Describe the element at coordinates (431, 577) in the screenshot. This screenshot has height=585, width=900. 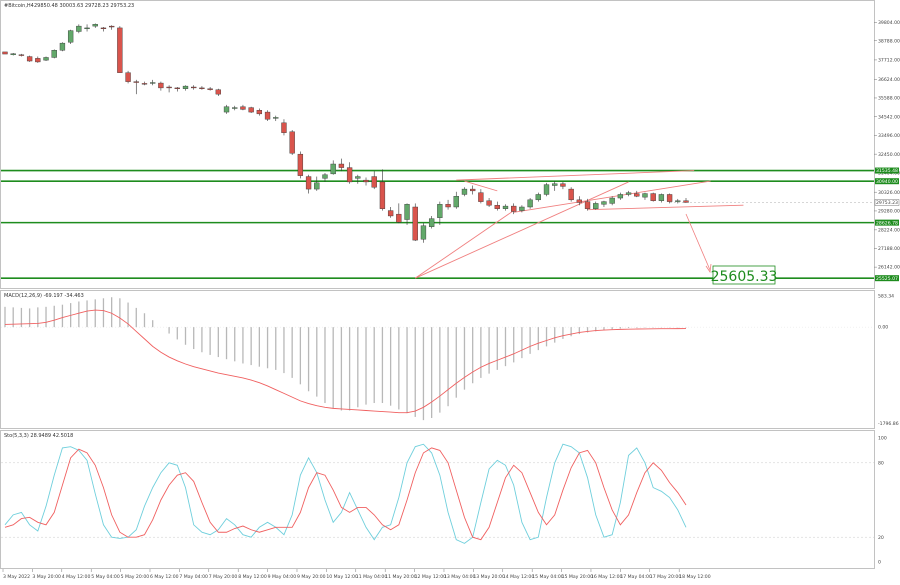
I see `time-tick-label: 12 May 12:00` at that location.